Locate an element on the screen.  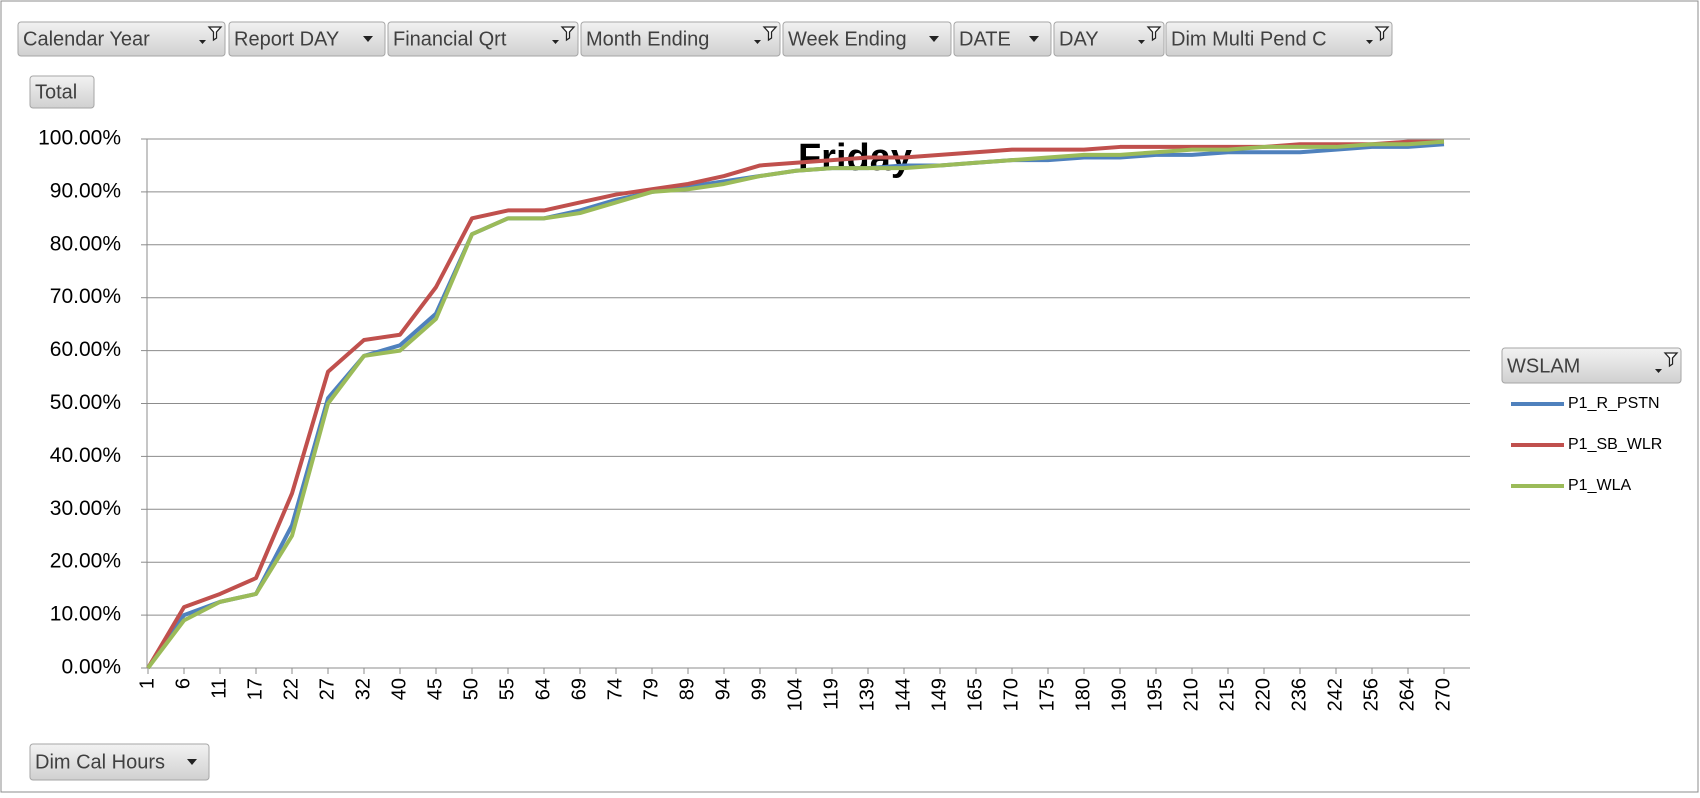
x-tick-label: 215 is located at coordinates (1227, 694).